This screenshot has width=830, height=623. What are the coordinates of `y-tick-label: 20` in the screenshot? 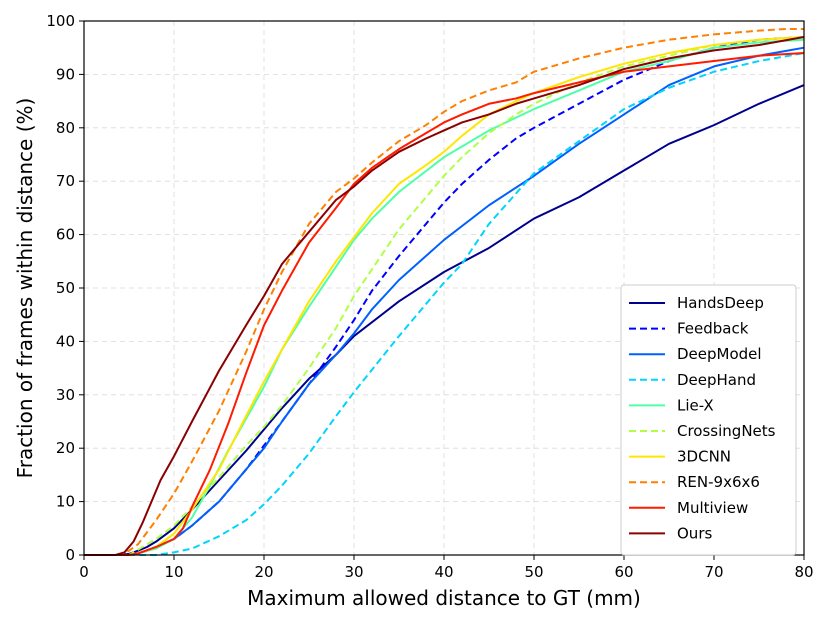 It's located at (65, 448).